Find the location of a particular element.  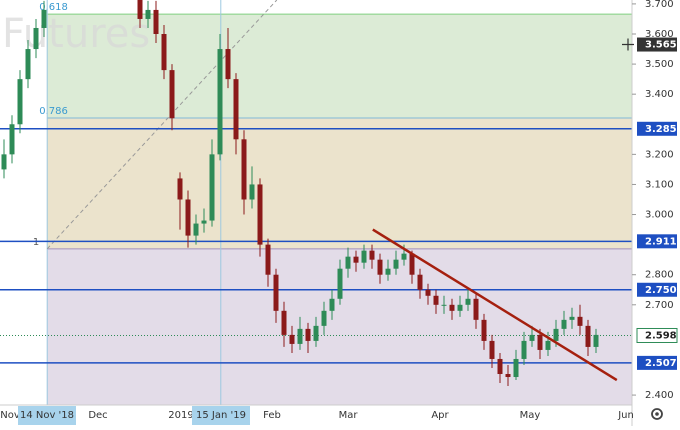

x-tick-label: 14 Nov '18 is located at coordinates (47, 415).